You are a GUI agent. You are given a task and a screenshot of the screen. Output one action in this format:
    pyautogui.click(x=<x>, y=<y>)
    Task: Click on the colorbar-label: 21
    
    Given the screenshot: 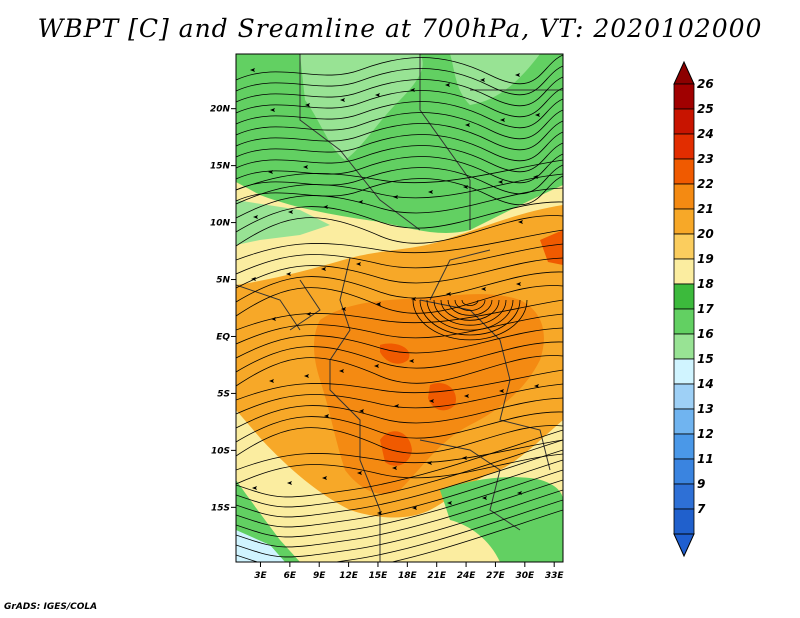 What is the action you would take?
    pyautogui.click(x=705, y=209)
    